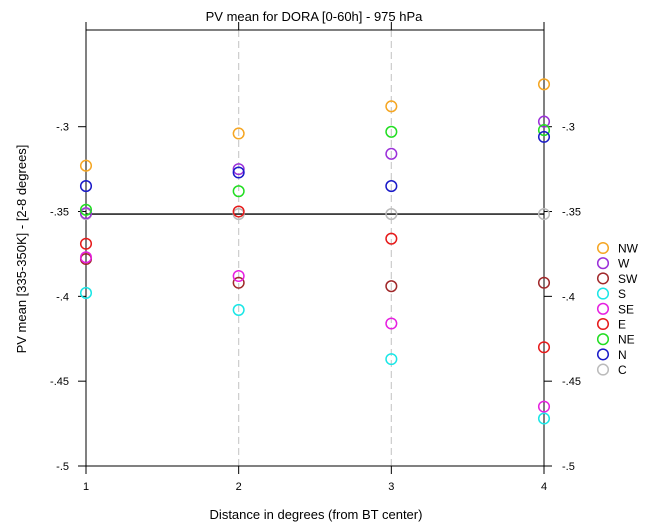  What do you see at coordinates (624, 264) in the screenshot?
I see `legend-label-w: W` at bounding box center [624, 264].